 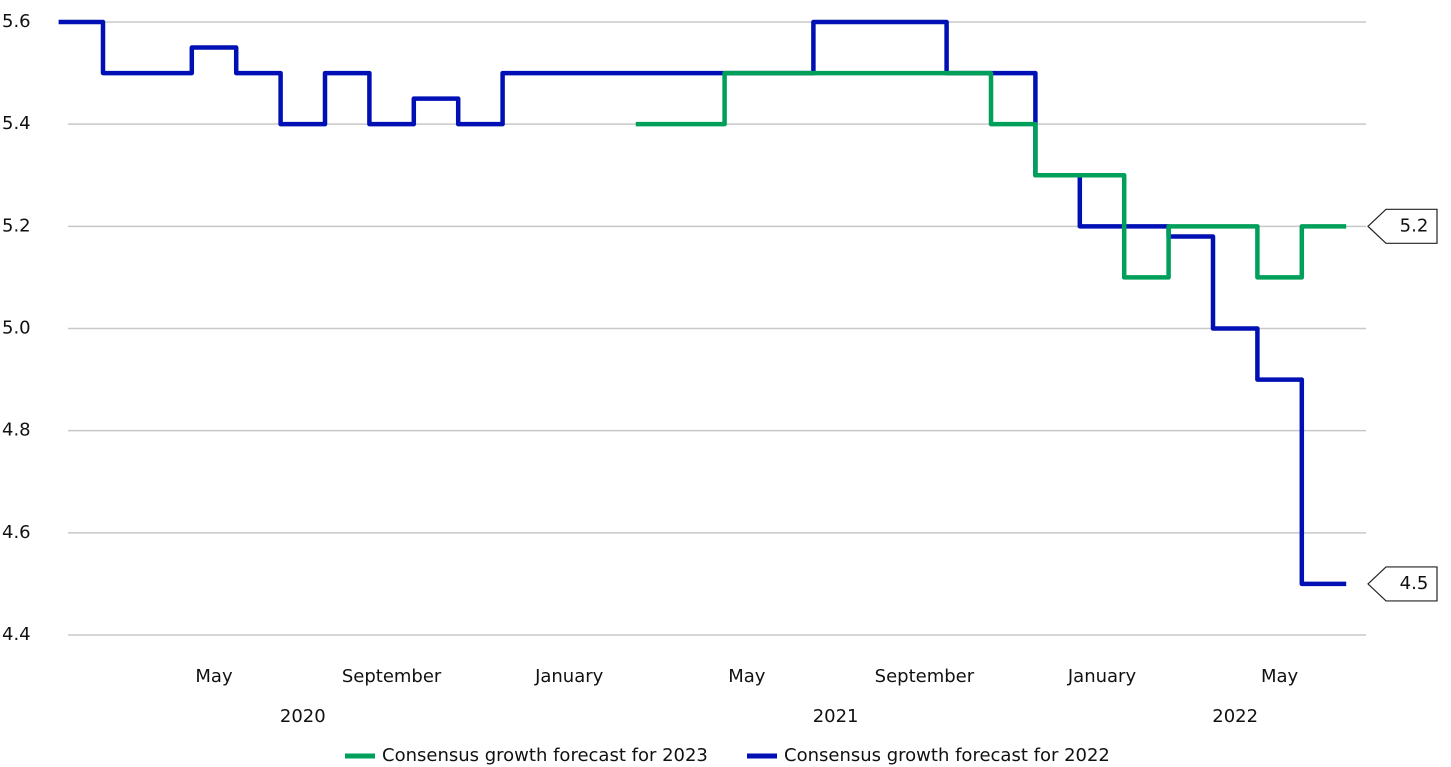 I want to click on y-tick-label: 4.6, so click(x=16, y=532).